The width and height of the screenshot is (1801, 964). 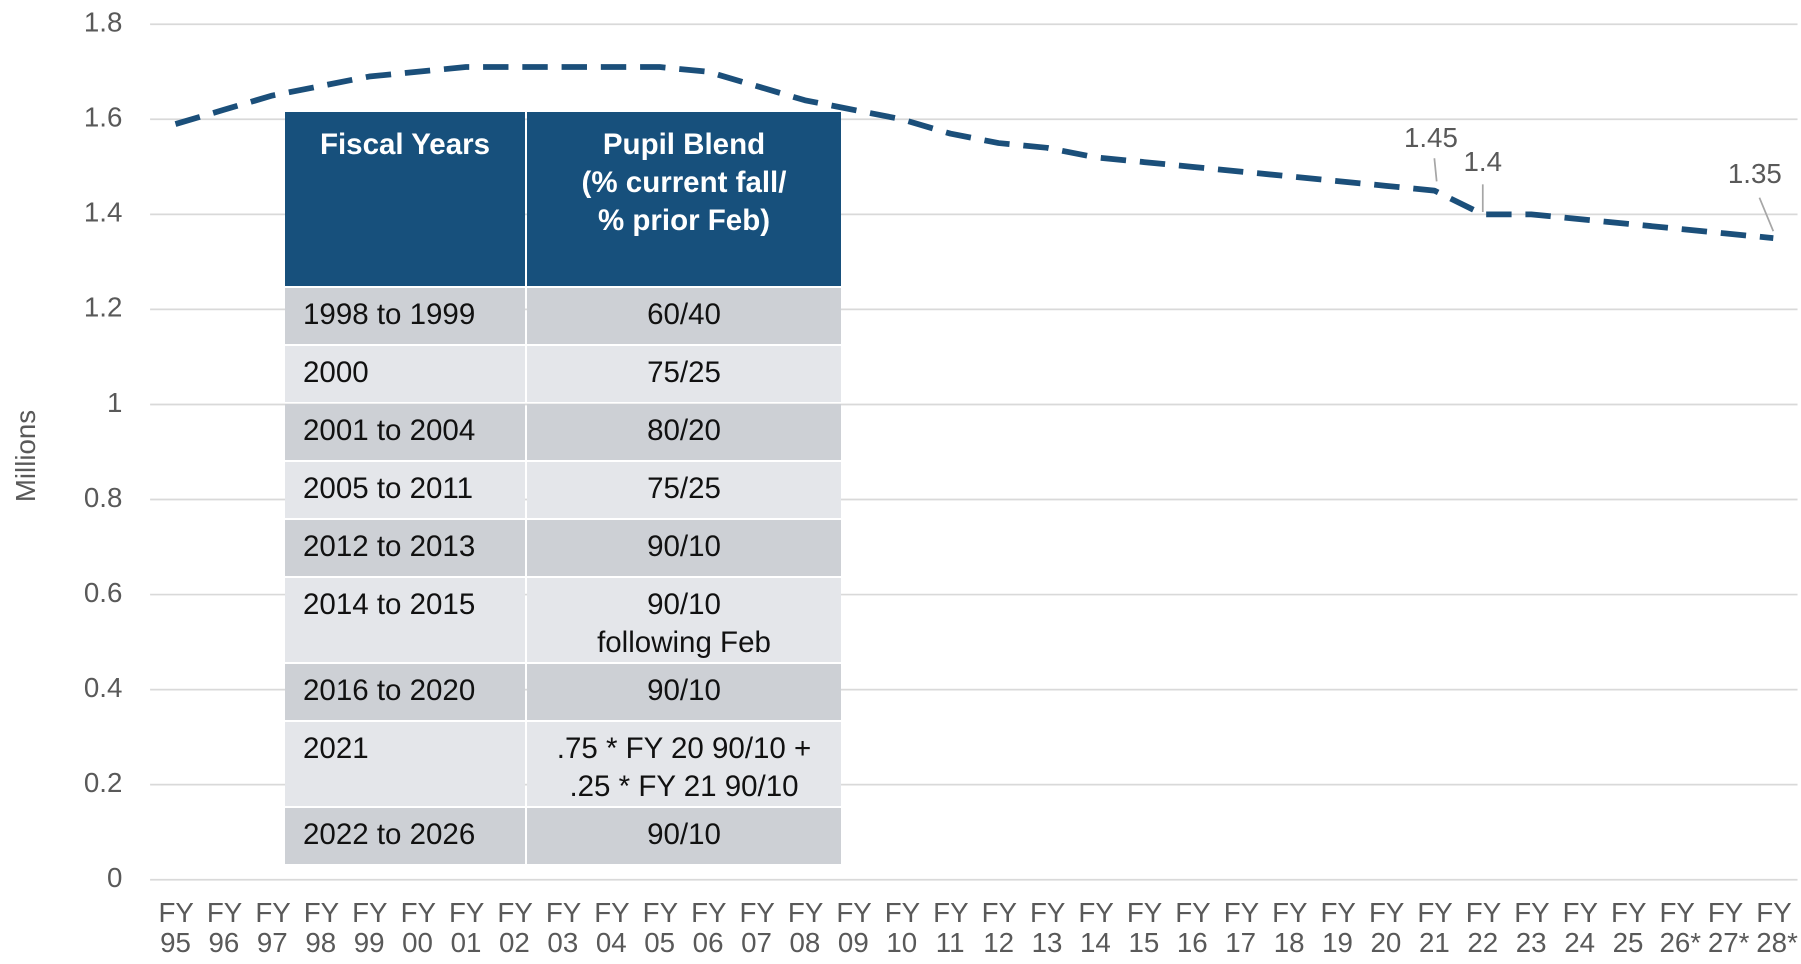 What do you see at coordinates (405, 836) in the screenshot?
I see `table-cell: 2022 to 2026` at bounding box center [405, 836].